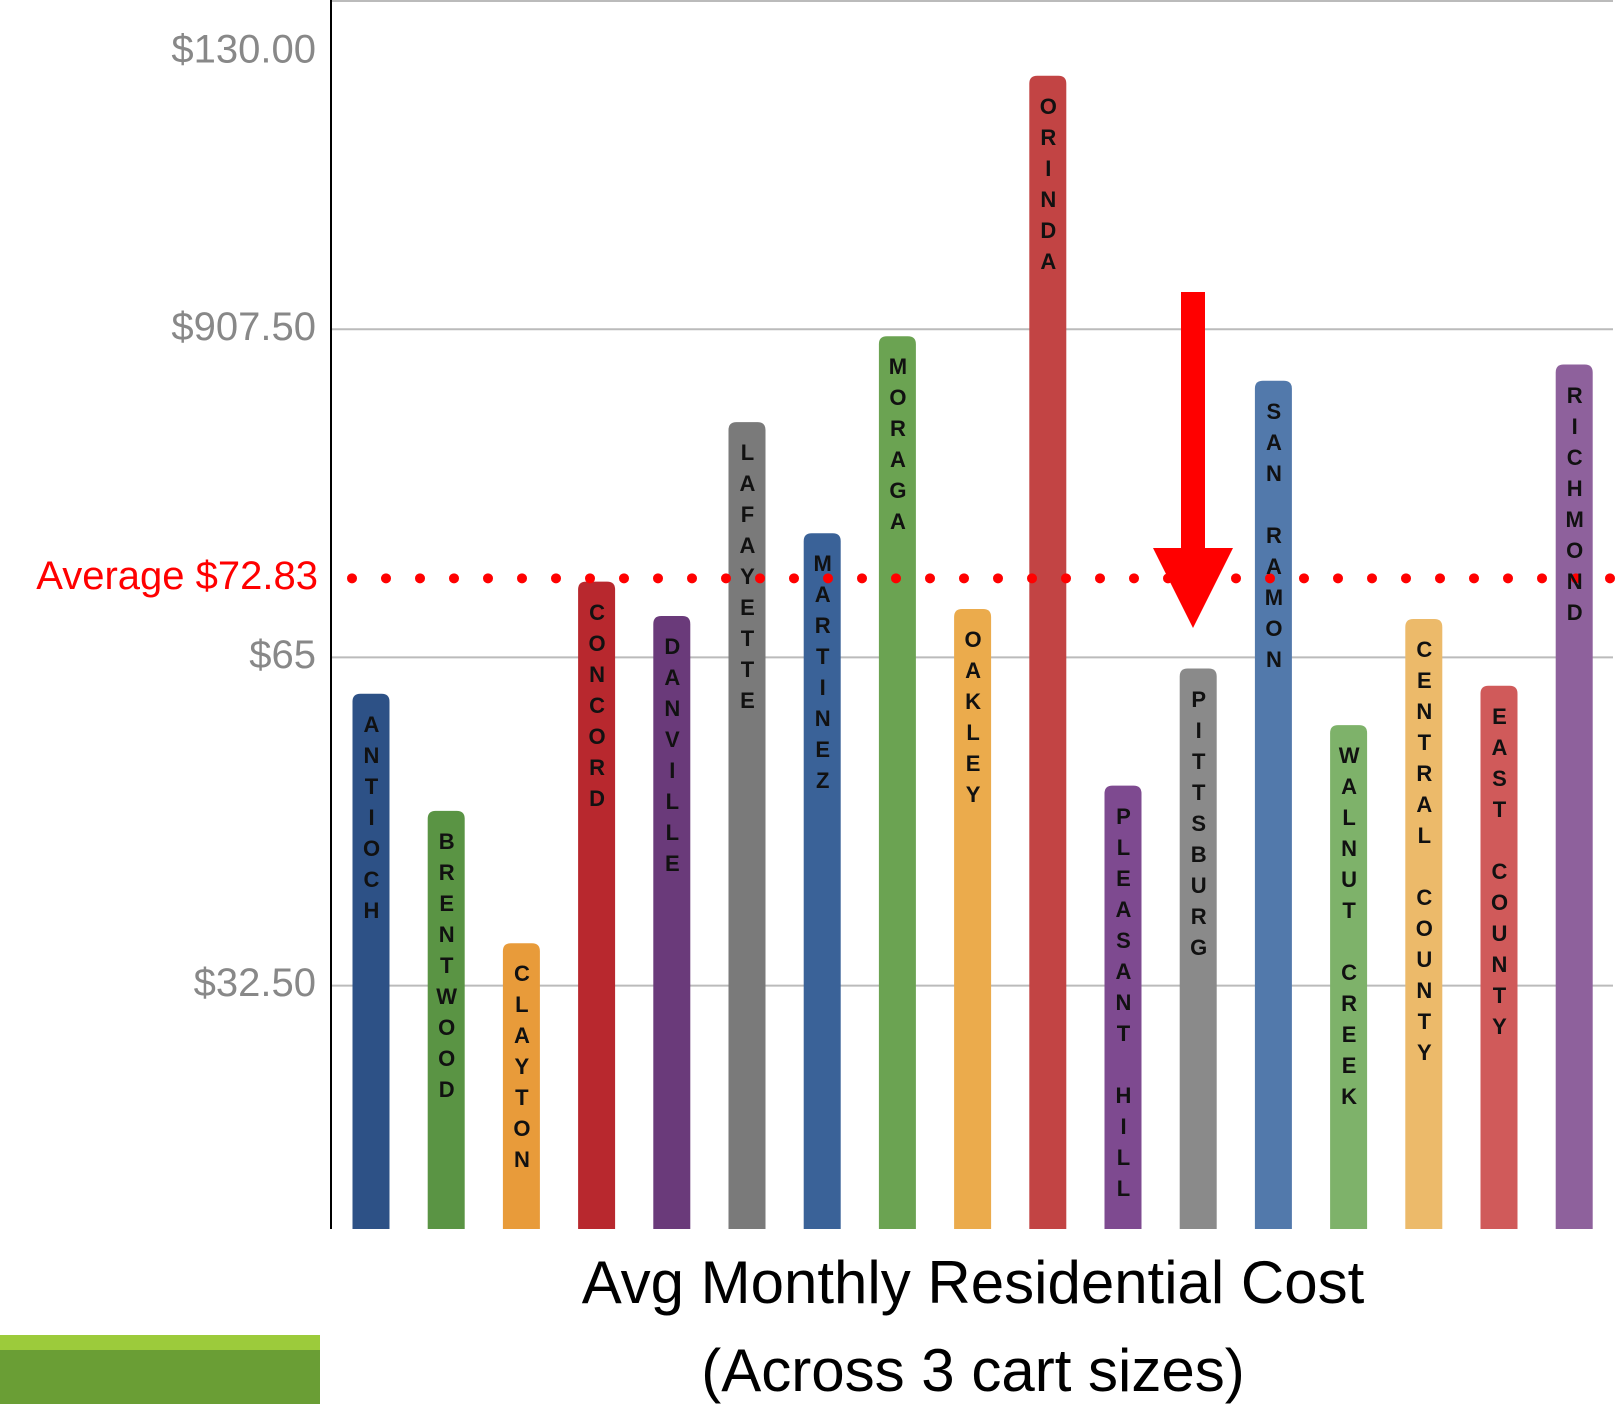  I want to click on y-tick-label: $32.50, so click(255, 983).